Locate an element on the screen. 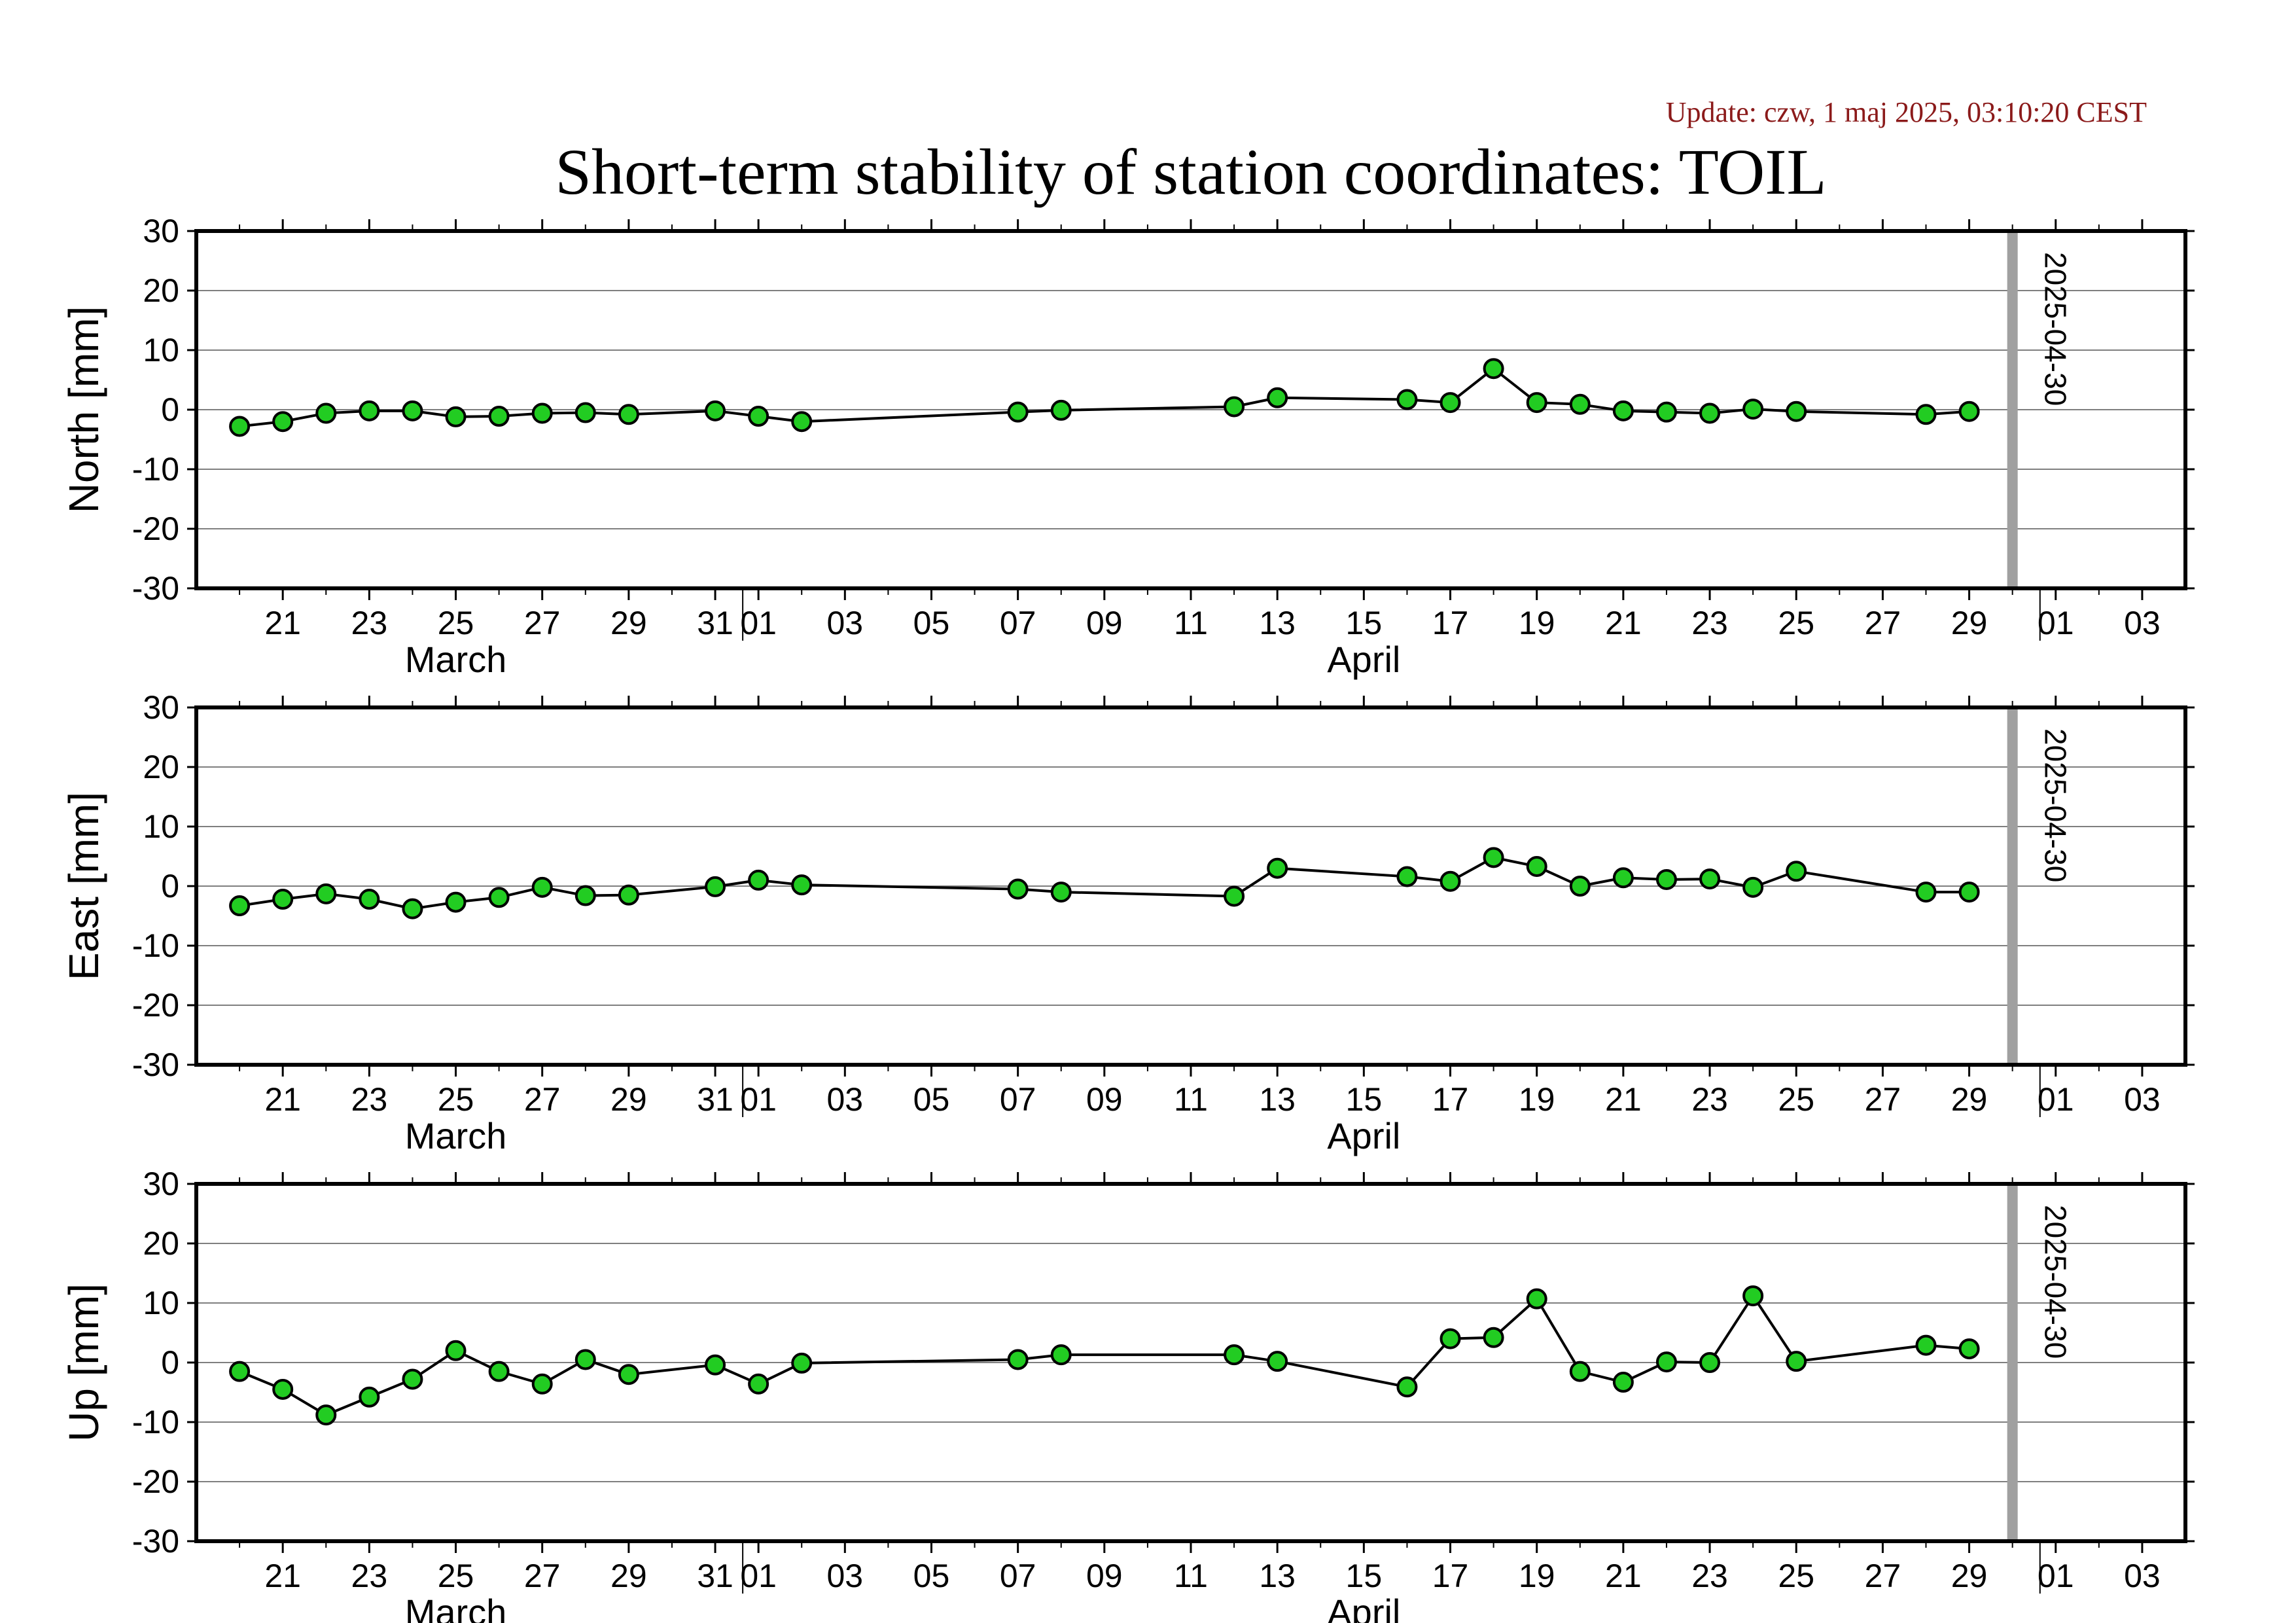 This screenshot has height=1623, width=2296. y-axis-label: Up [mm] is located at coordinates (83, 1363).